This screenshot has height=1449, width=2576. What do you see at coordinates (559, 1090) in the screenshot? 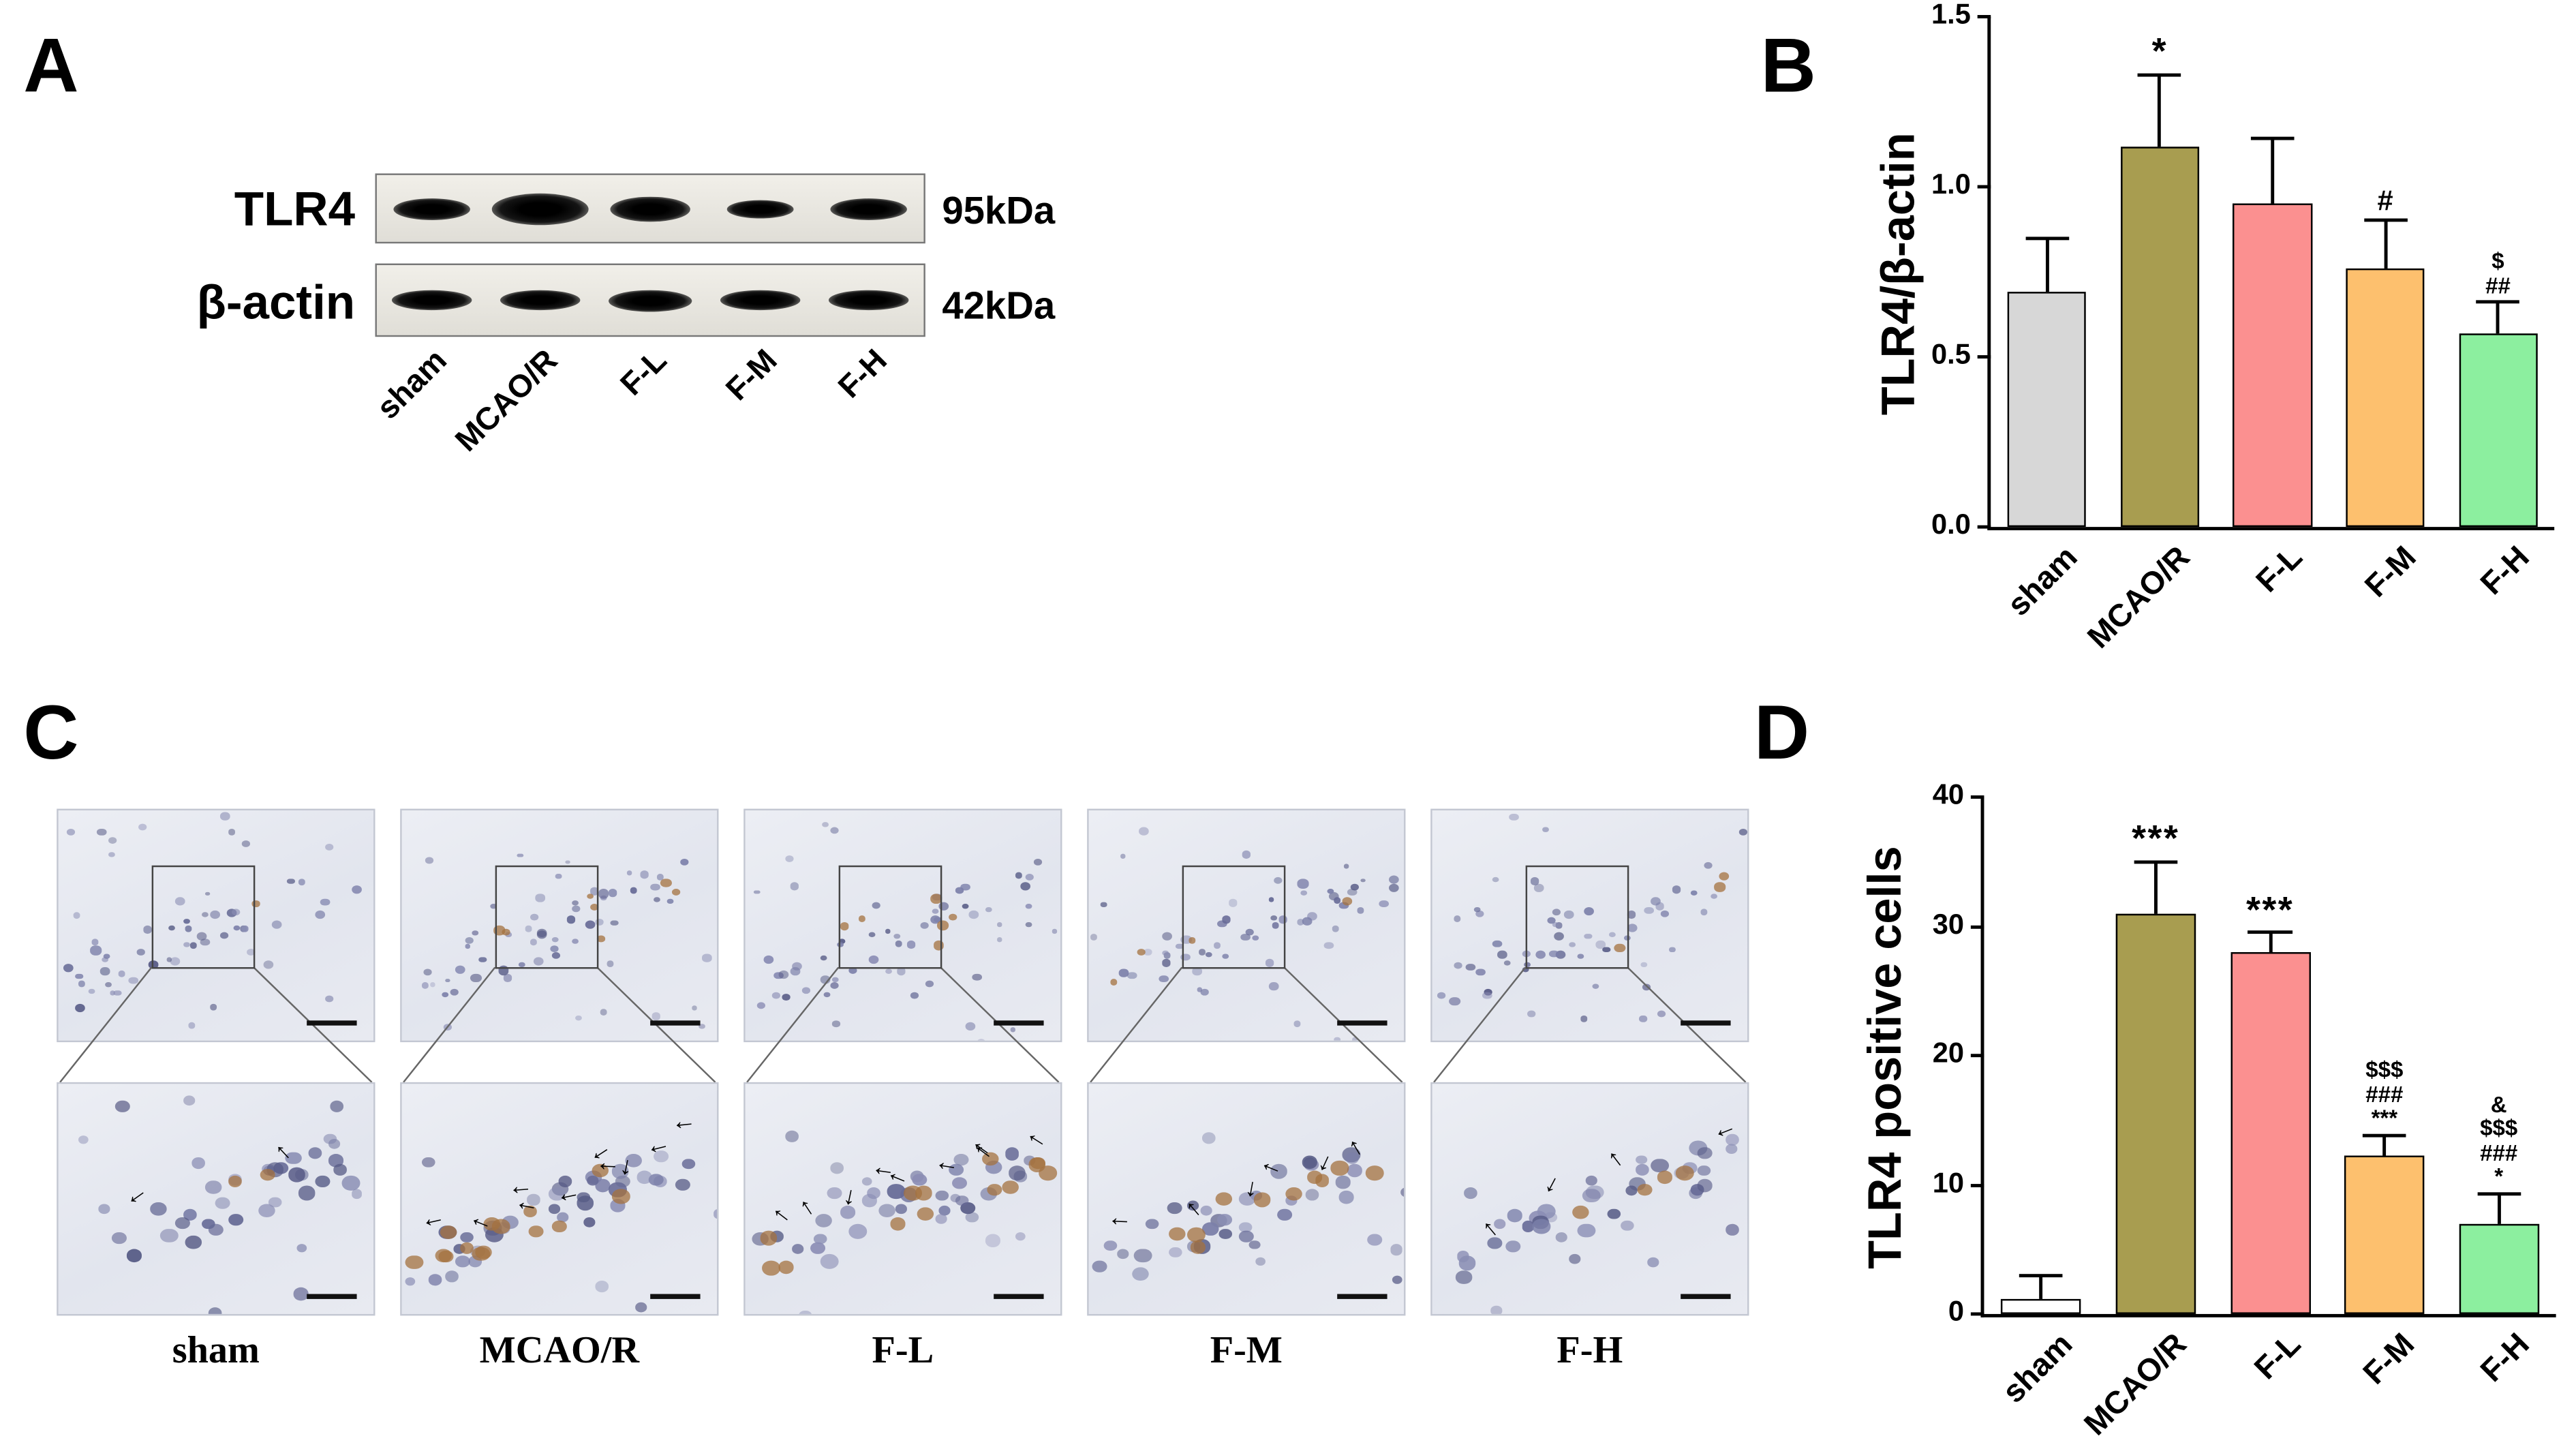
I see `micrograph-column-mcaor: → → → → → → → → → → MCAO/R` at bounding box center [559, 1090].